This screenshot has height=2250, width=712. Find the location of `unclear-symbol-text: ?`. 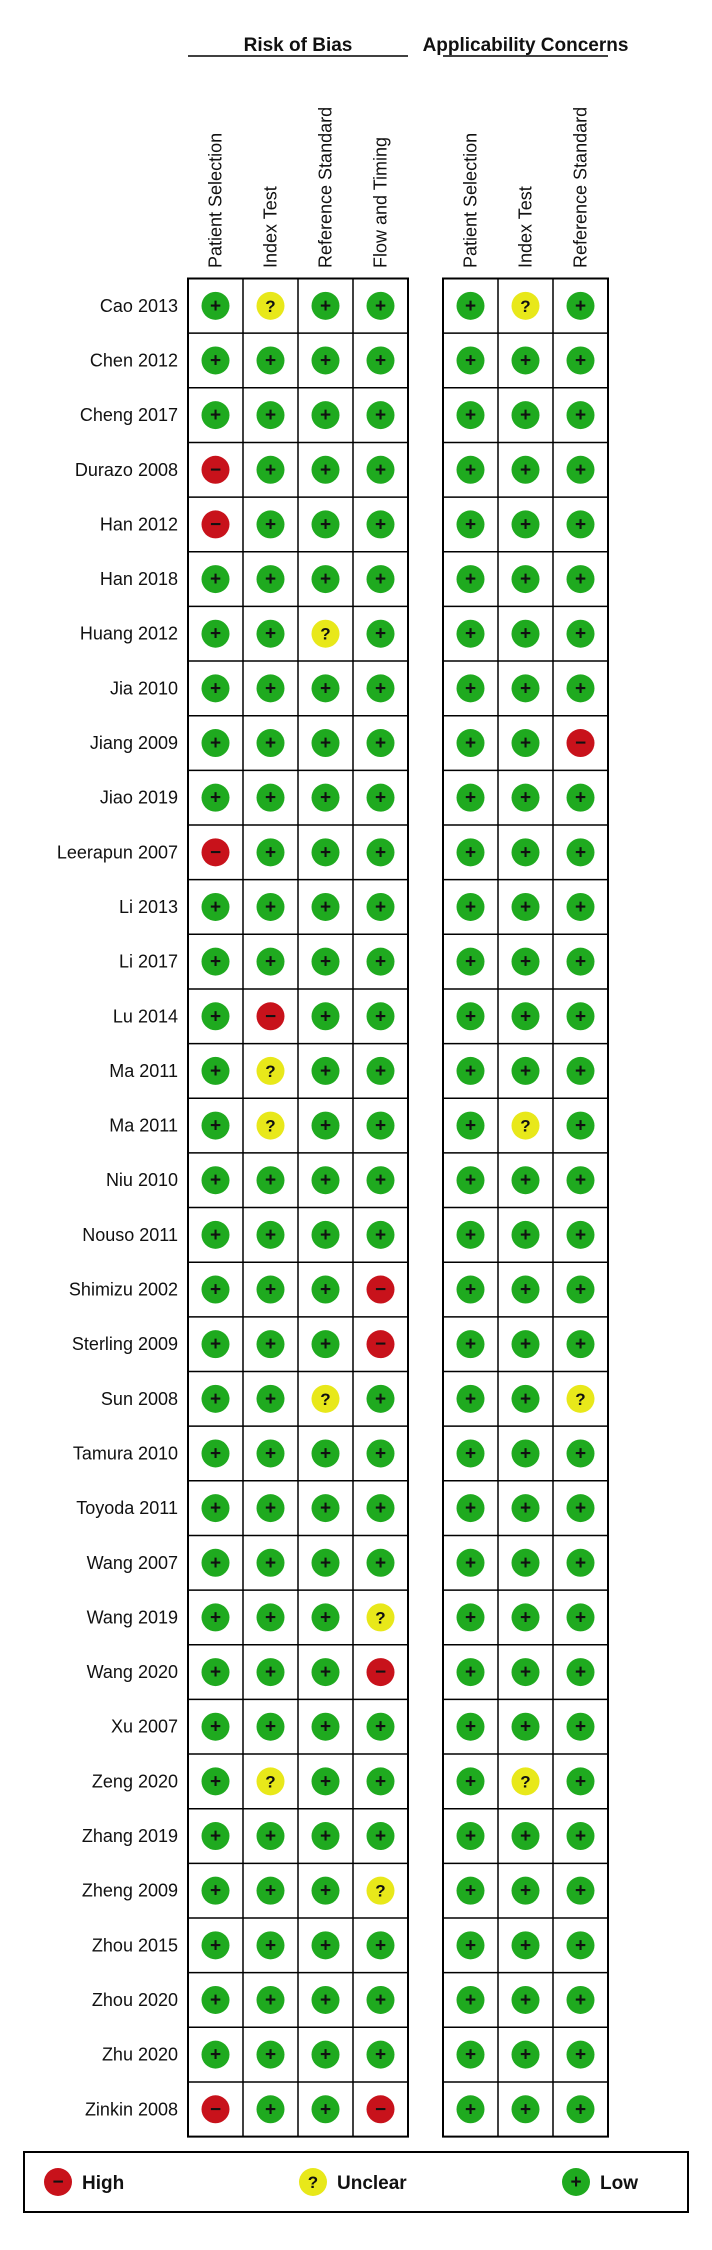

unclear-symbol-text: ? is located at coordinates (270, 1071).